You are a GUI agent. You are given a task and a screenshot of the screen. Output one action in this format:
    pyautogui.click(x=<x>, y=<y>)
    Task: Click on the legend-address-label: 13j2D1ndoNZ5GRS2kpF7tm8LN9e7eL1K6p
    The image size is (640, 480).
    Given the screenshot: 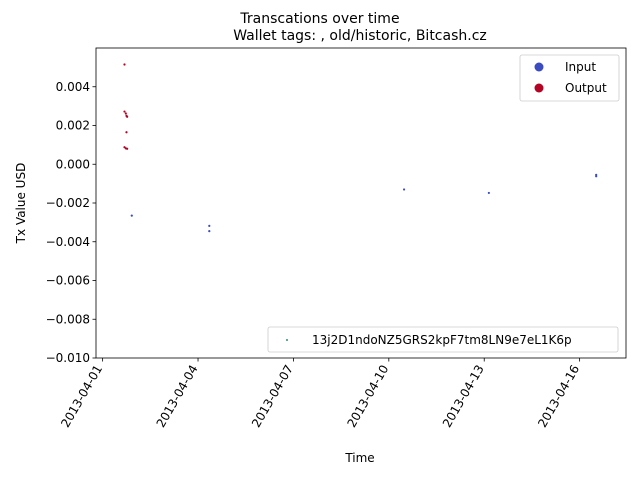 What is the action you would take?
    pyautogui.click(x=442, y=340)
    